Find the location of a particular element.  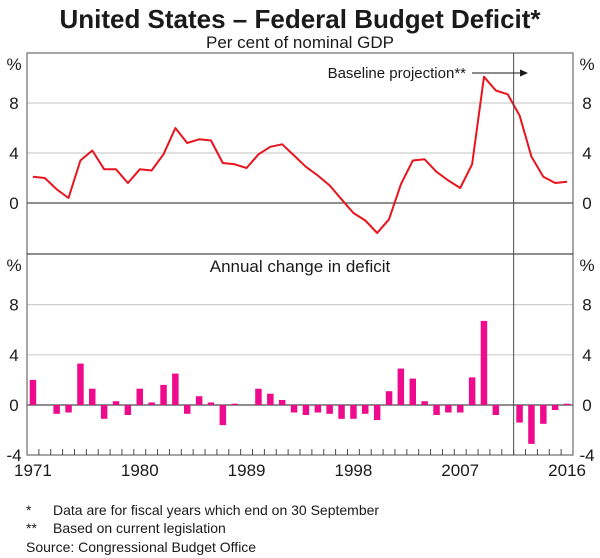

x-tick-label: 2016 is located at coordinates (567, 470).